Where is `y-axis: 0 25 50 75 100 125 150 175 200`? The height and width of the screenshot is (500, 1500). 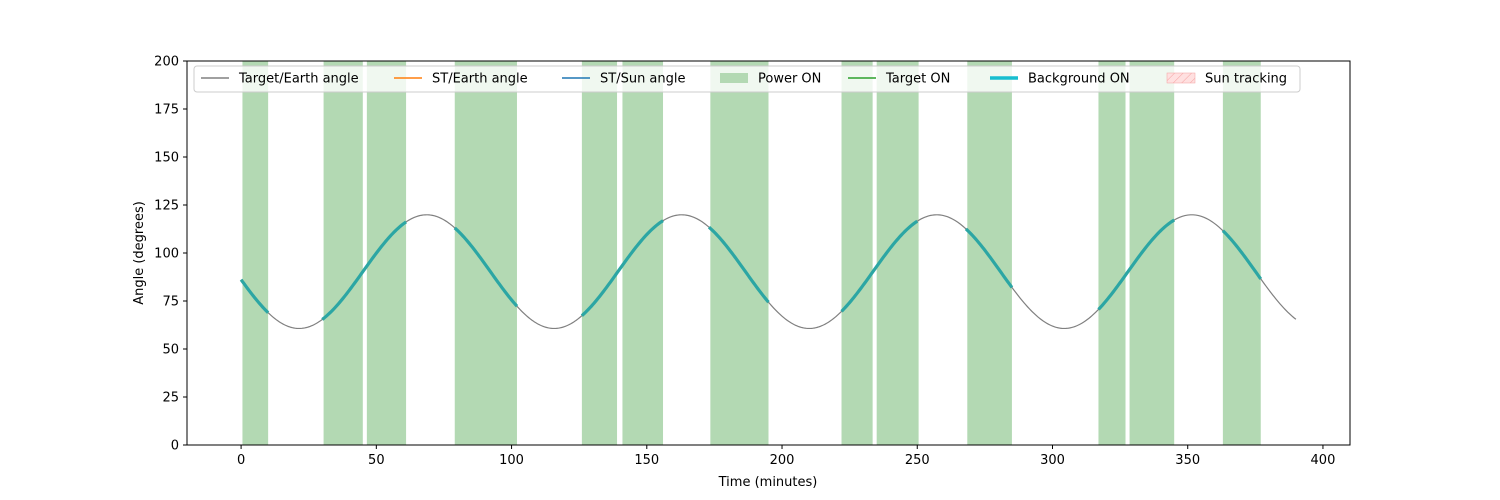
y-axis: 0 25 50 75 100 125 150 175 200 is located at coordinates (170, 254).